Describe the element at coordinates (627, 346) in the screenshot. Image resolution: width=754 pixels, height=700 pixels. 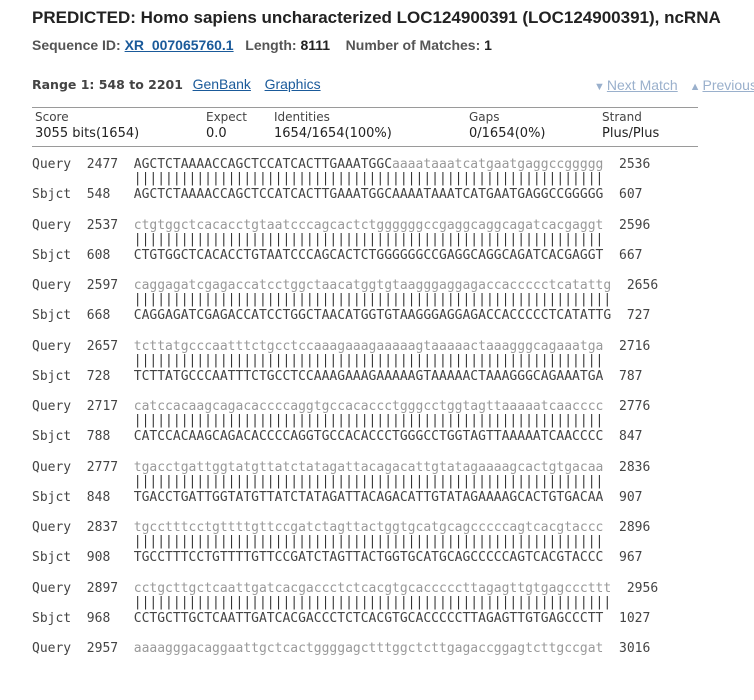
I see `query-end: 2716` at that location.